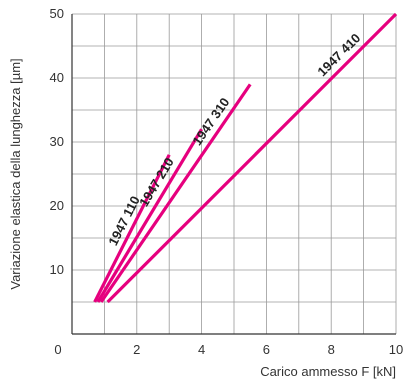  I want to click on x-tick-label: 10, so click(396, 349).